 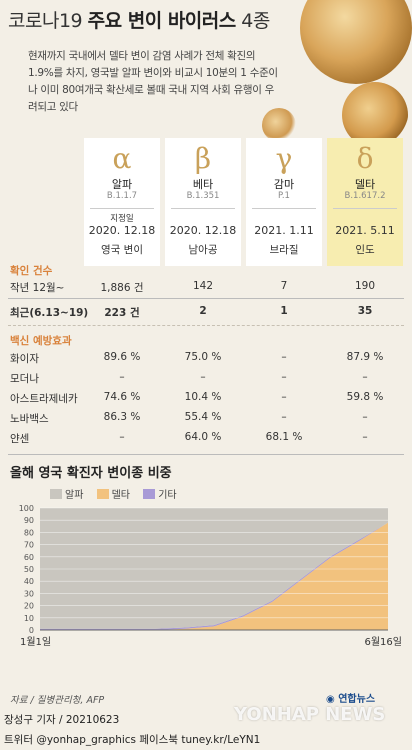 What do you see at coordinates (310, 714) in the screenshot?
I see `watermark: YONHAP NEWS` at bounding box center [310, 714].